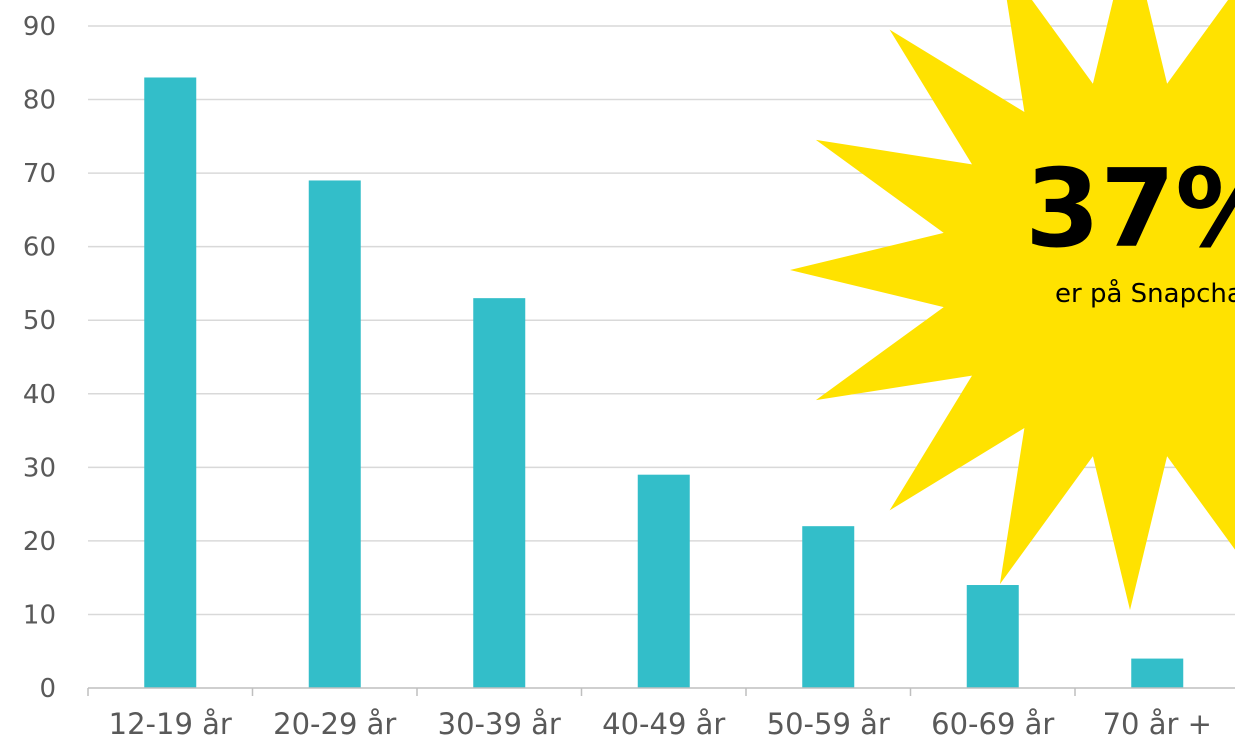 This screenshot has width=1235, height=745. I want to click on y-tick-label: 30, so click(39, 468).